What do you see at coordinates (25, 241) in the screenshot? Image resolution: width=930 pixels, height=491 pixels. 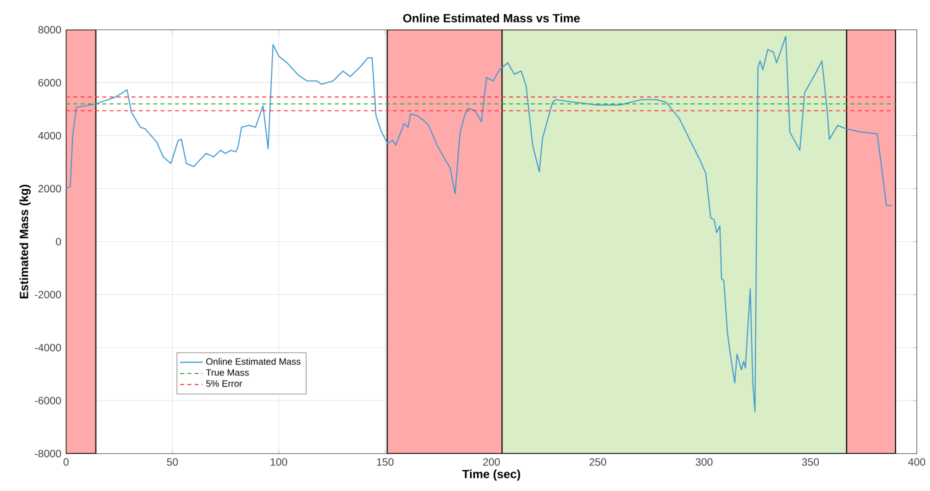 I see `y-axis-title: Estimated Mass (kg)` at bounding box center [25, 241].